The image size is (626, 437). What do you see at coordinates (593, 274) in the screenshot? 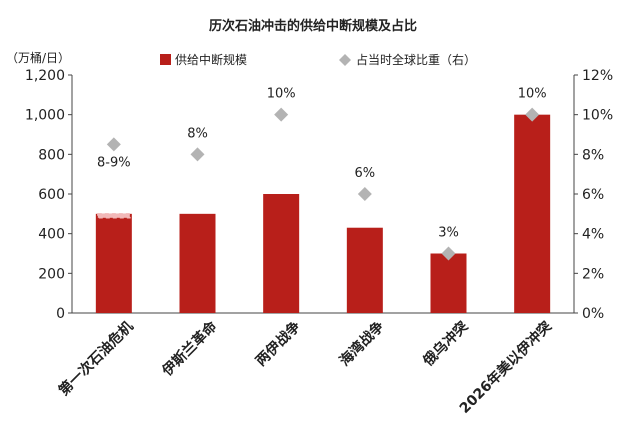
I see `right-tick-label: 2%` at bounding box center [593, 274].